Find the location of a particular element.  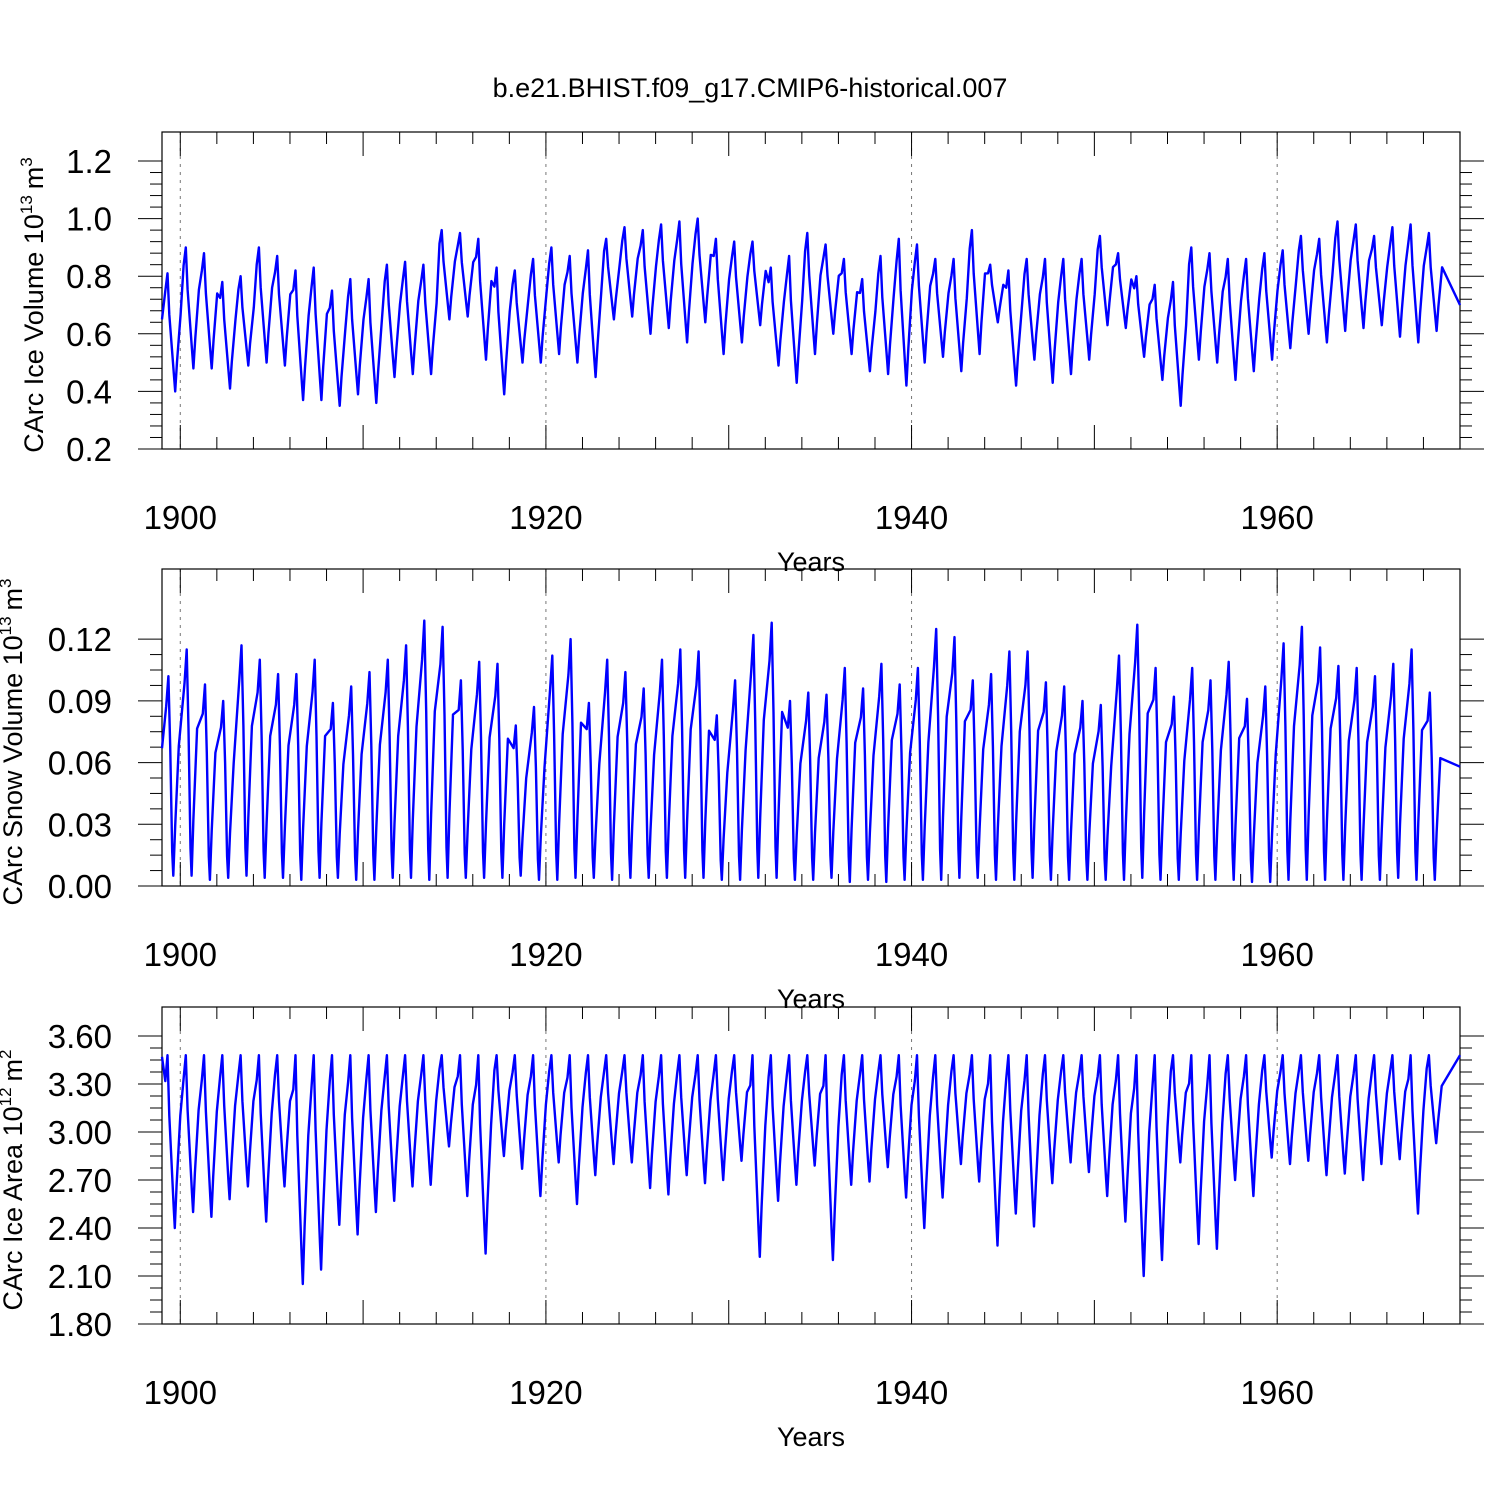

y-tick-label: 3.00 is located at coordinates (80, 1132).